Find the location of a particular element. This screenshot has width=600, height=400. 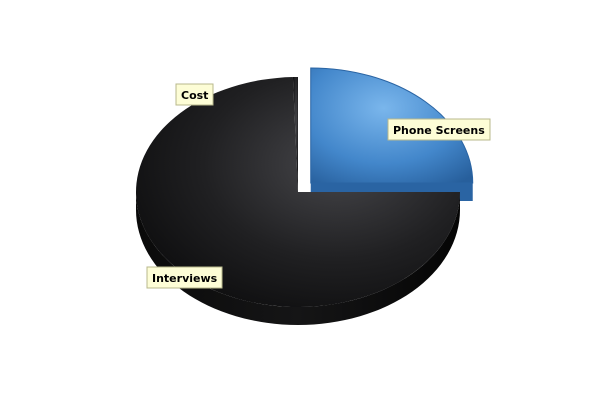

slice-label-cost: Cost is located at coordinates (194, 94).